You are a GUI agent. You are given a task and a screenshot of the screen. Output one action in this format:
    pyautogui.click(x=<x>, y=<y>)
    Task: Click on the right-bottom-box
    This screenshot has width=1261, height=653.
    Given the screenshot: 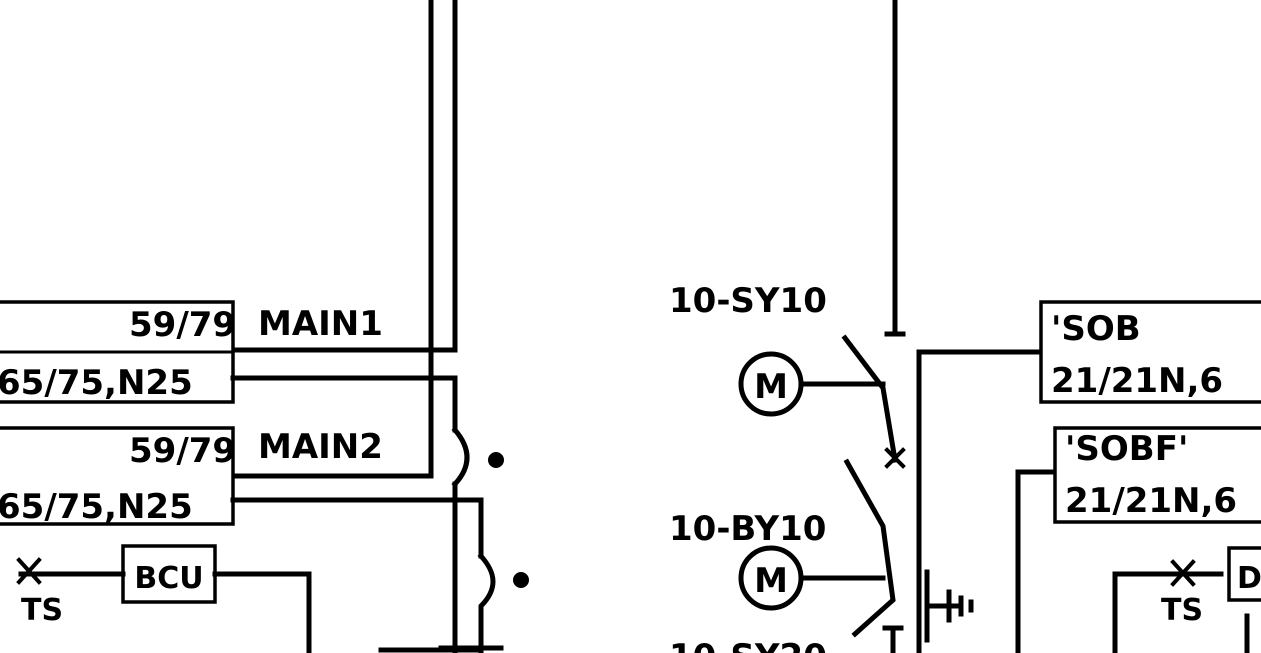 What is the action you would take?
    pyautogui.click(x=1244, y=574)
    